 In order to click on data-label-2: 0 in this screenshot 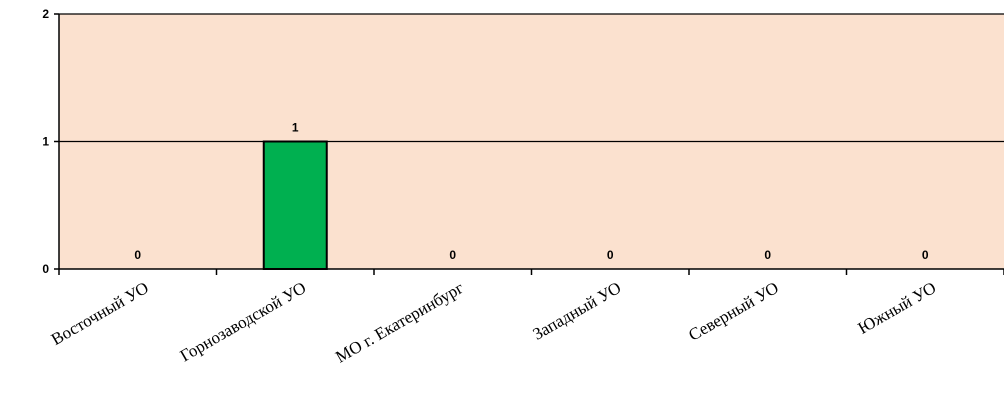, I will do `click(452, 255)`.